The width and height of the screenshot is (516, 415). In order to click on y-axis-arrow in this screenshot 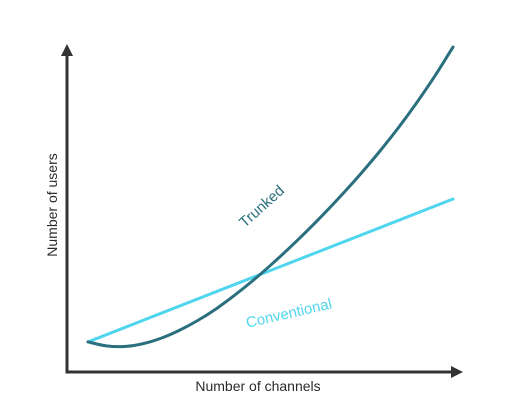, I will do `click(67, 50)`.